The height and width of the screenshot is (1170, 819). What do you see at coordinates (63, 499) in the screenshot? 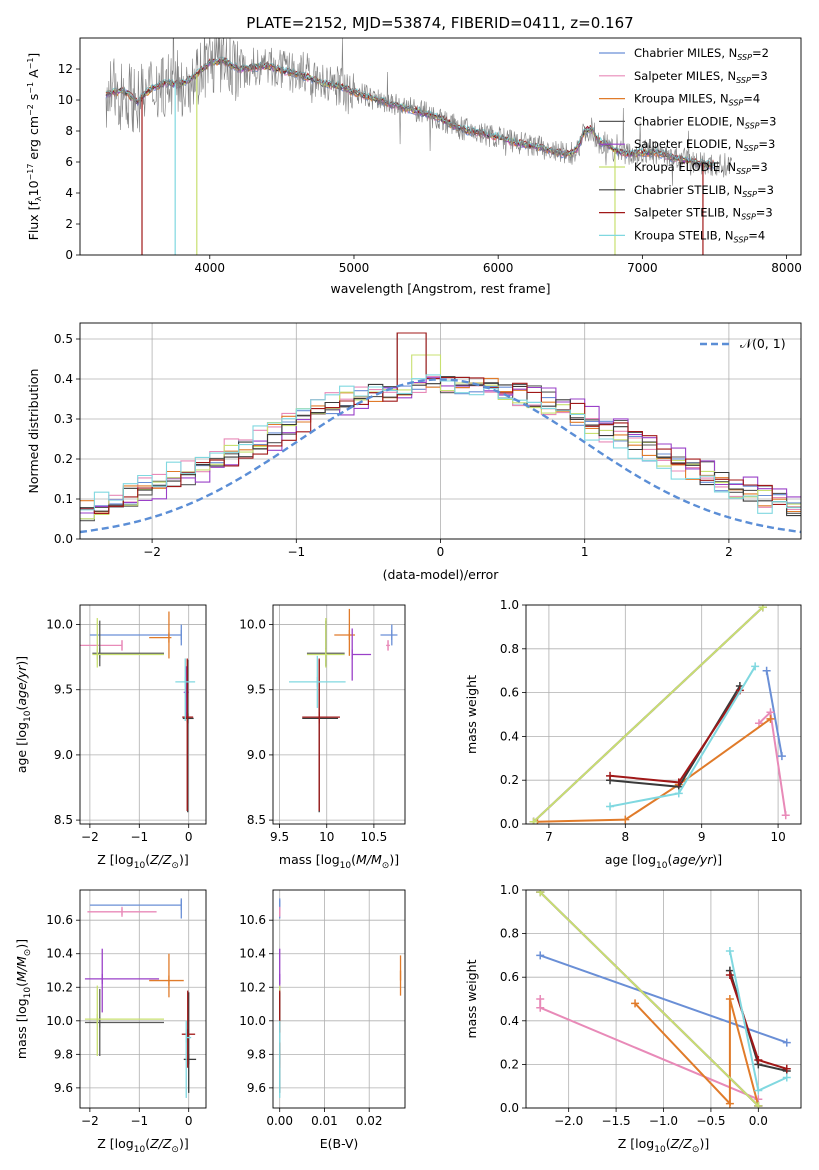
I see `y-tick-label: 0.1` at bounding box center [63, 499].